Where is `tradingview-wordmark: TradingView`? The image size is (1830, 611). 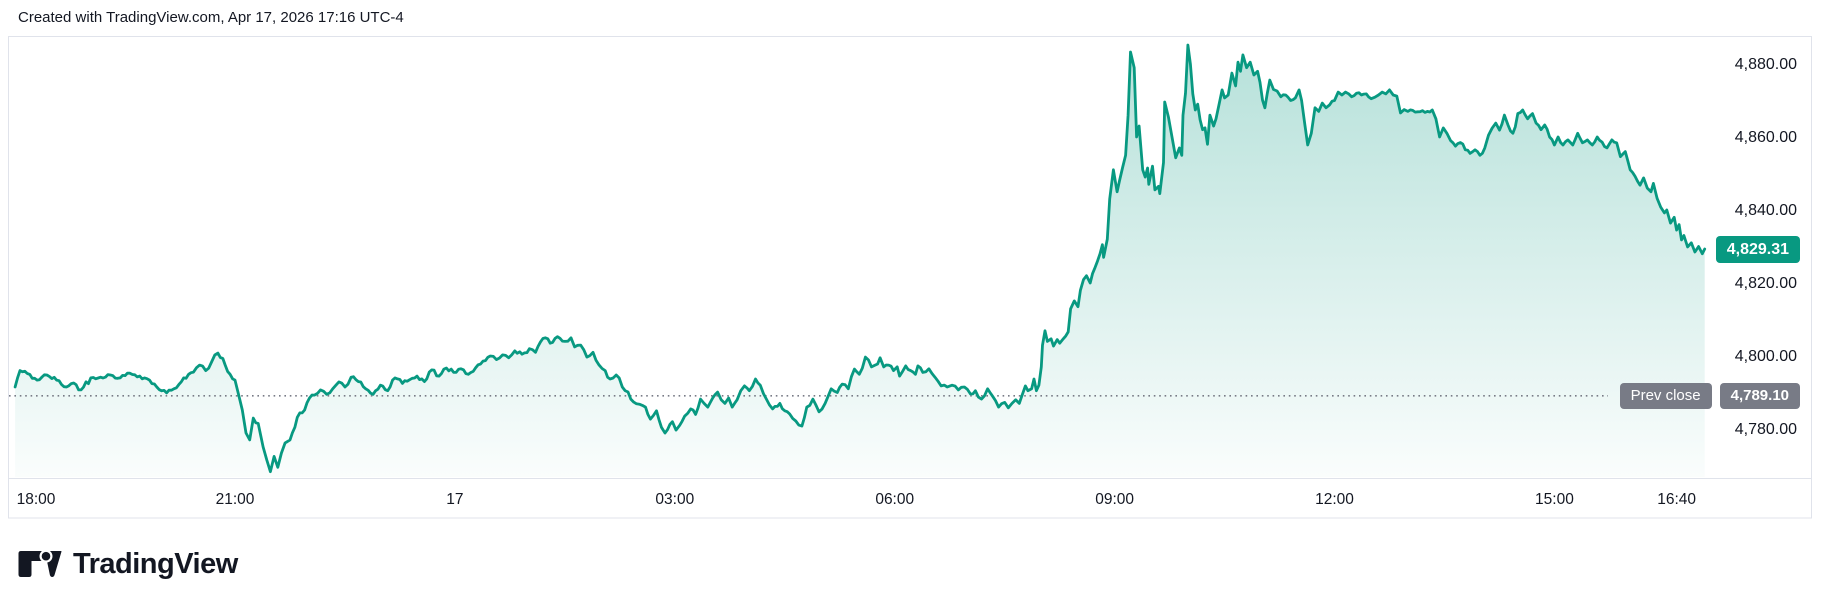
tradingview-wordmark: TradingView is located at coordinates (155, 564).